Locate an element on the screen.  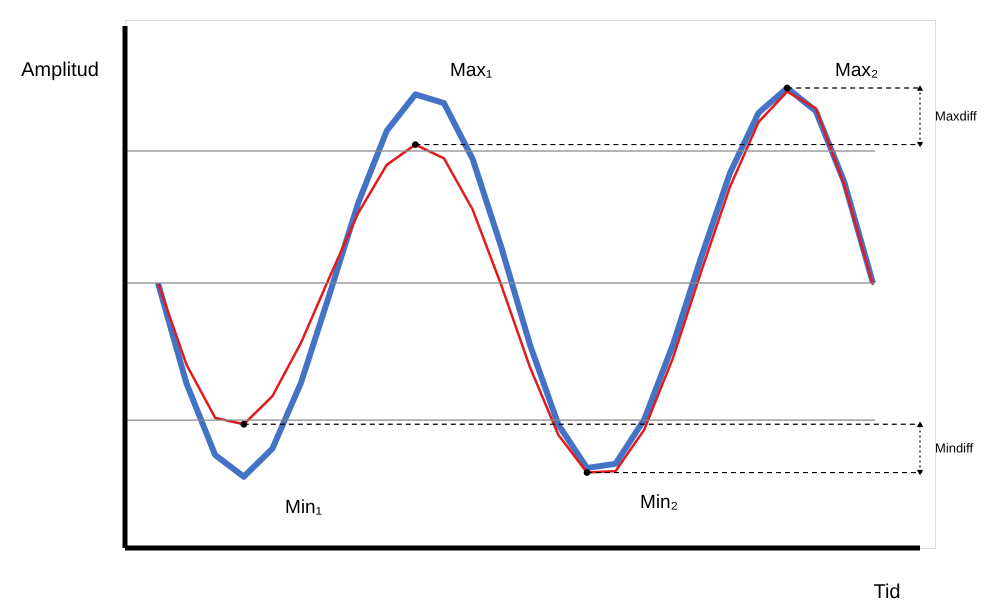
y-axis-title: Amplitud is located at coordinates (60, 70).